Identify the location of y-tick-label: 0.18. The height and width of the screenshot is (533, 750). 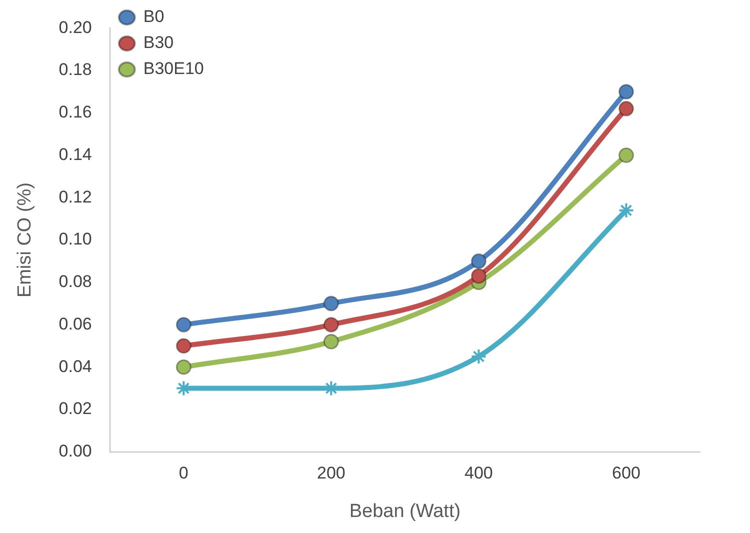
(75, 70).